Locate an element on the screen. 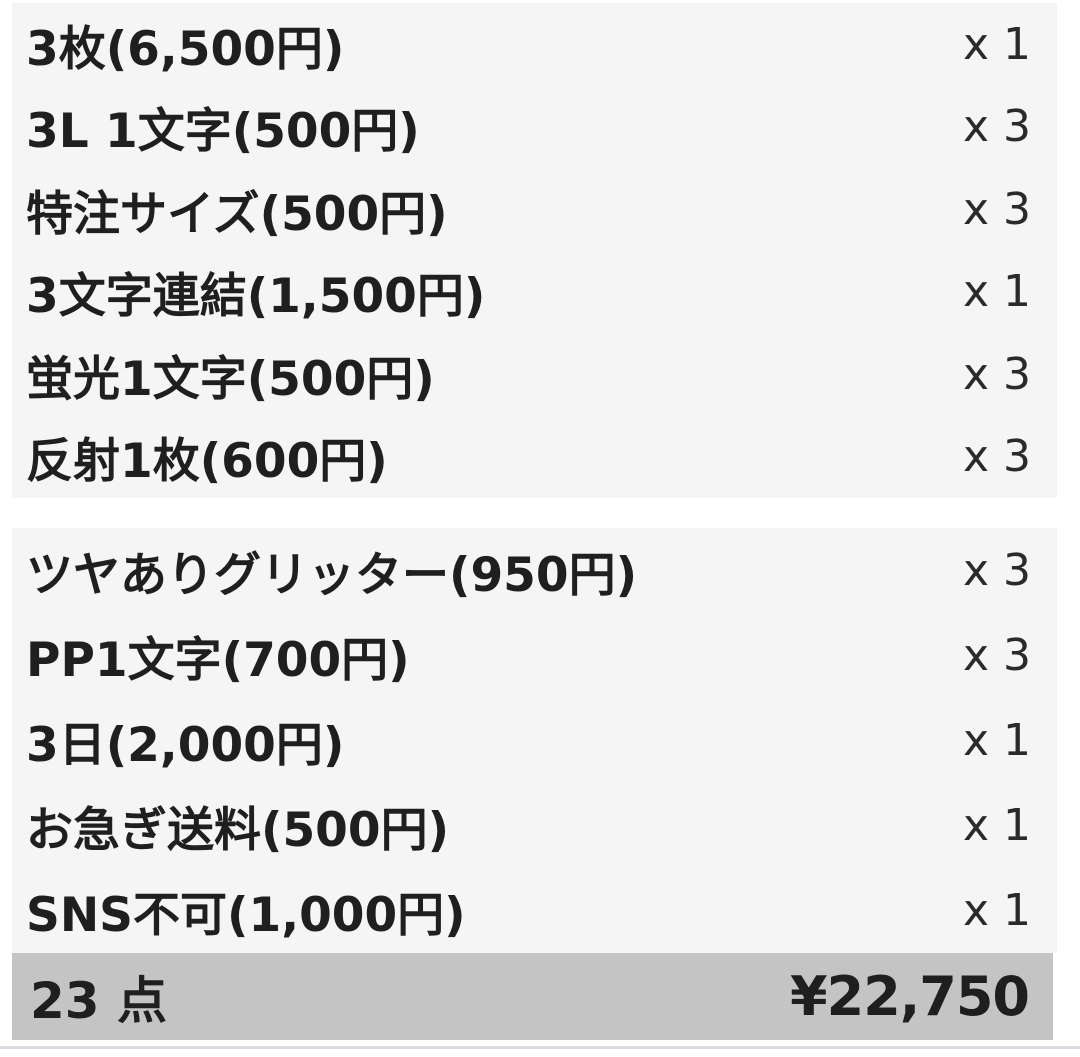  item-label: 蛍光1文字(500円) is located at coordinates (230, 379).